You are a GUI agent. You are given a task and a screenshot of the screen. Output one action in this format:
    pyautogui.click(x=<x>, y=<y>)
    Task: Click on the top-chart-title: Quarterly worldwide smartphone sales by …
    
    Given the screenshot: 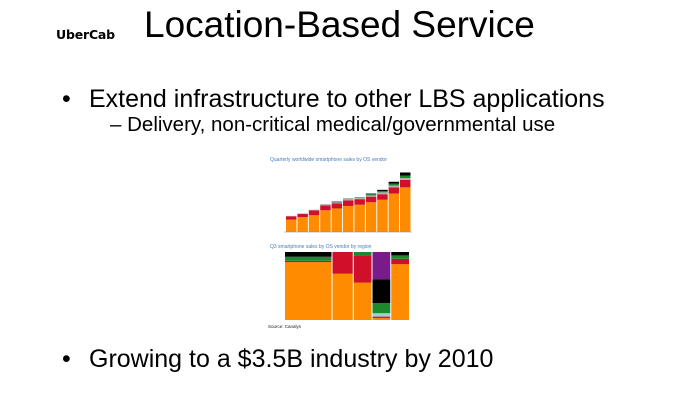 What is the action you would take?
    pyautogui.click(x=328, y=160)
    